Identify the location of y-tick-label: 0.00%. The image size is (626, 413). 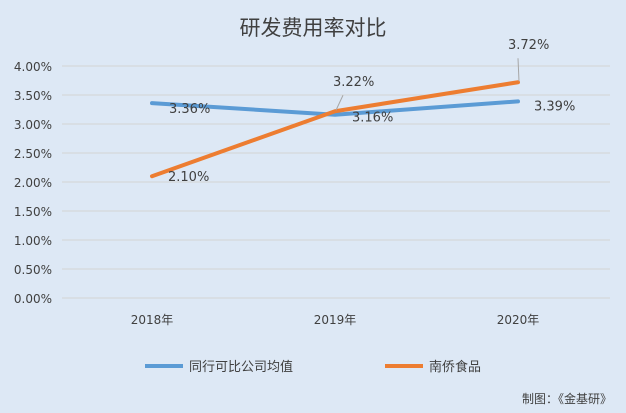
(33, 299).